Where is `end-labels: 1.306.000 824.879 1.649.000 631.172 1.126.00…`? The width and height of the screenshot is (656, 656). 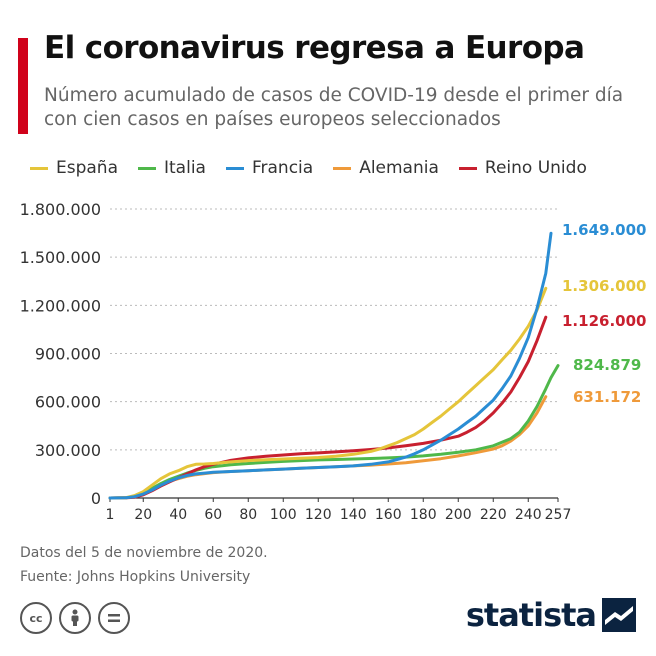
end-labels: 1.306.000 824.879 1.649.000 631.172 1.126.00… is located at coordinates (604, 313).